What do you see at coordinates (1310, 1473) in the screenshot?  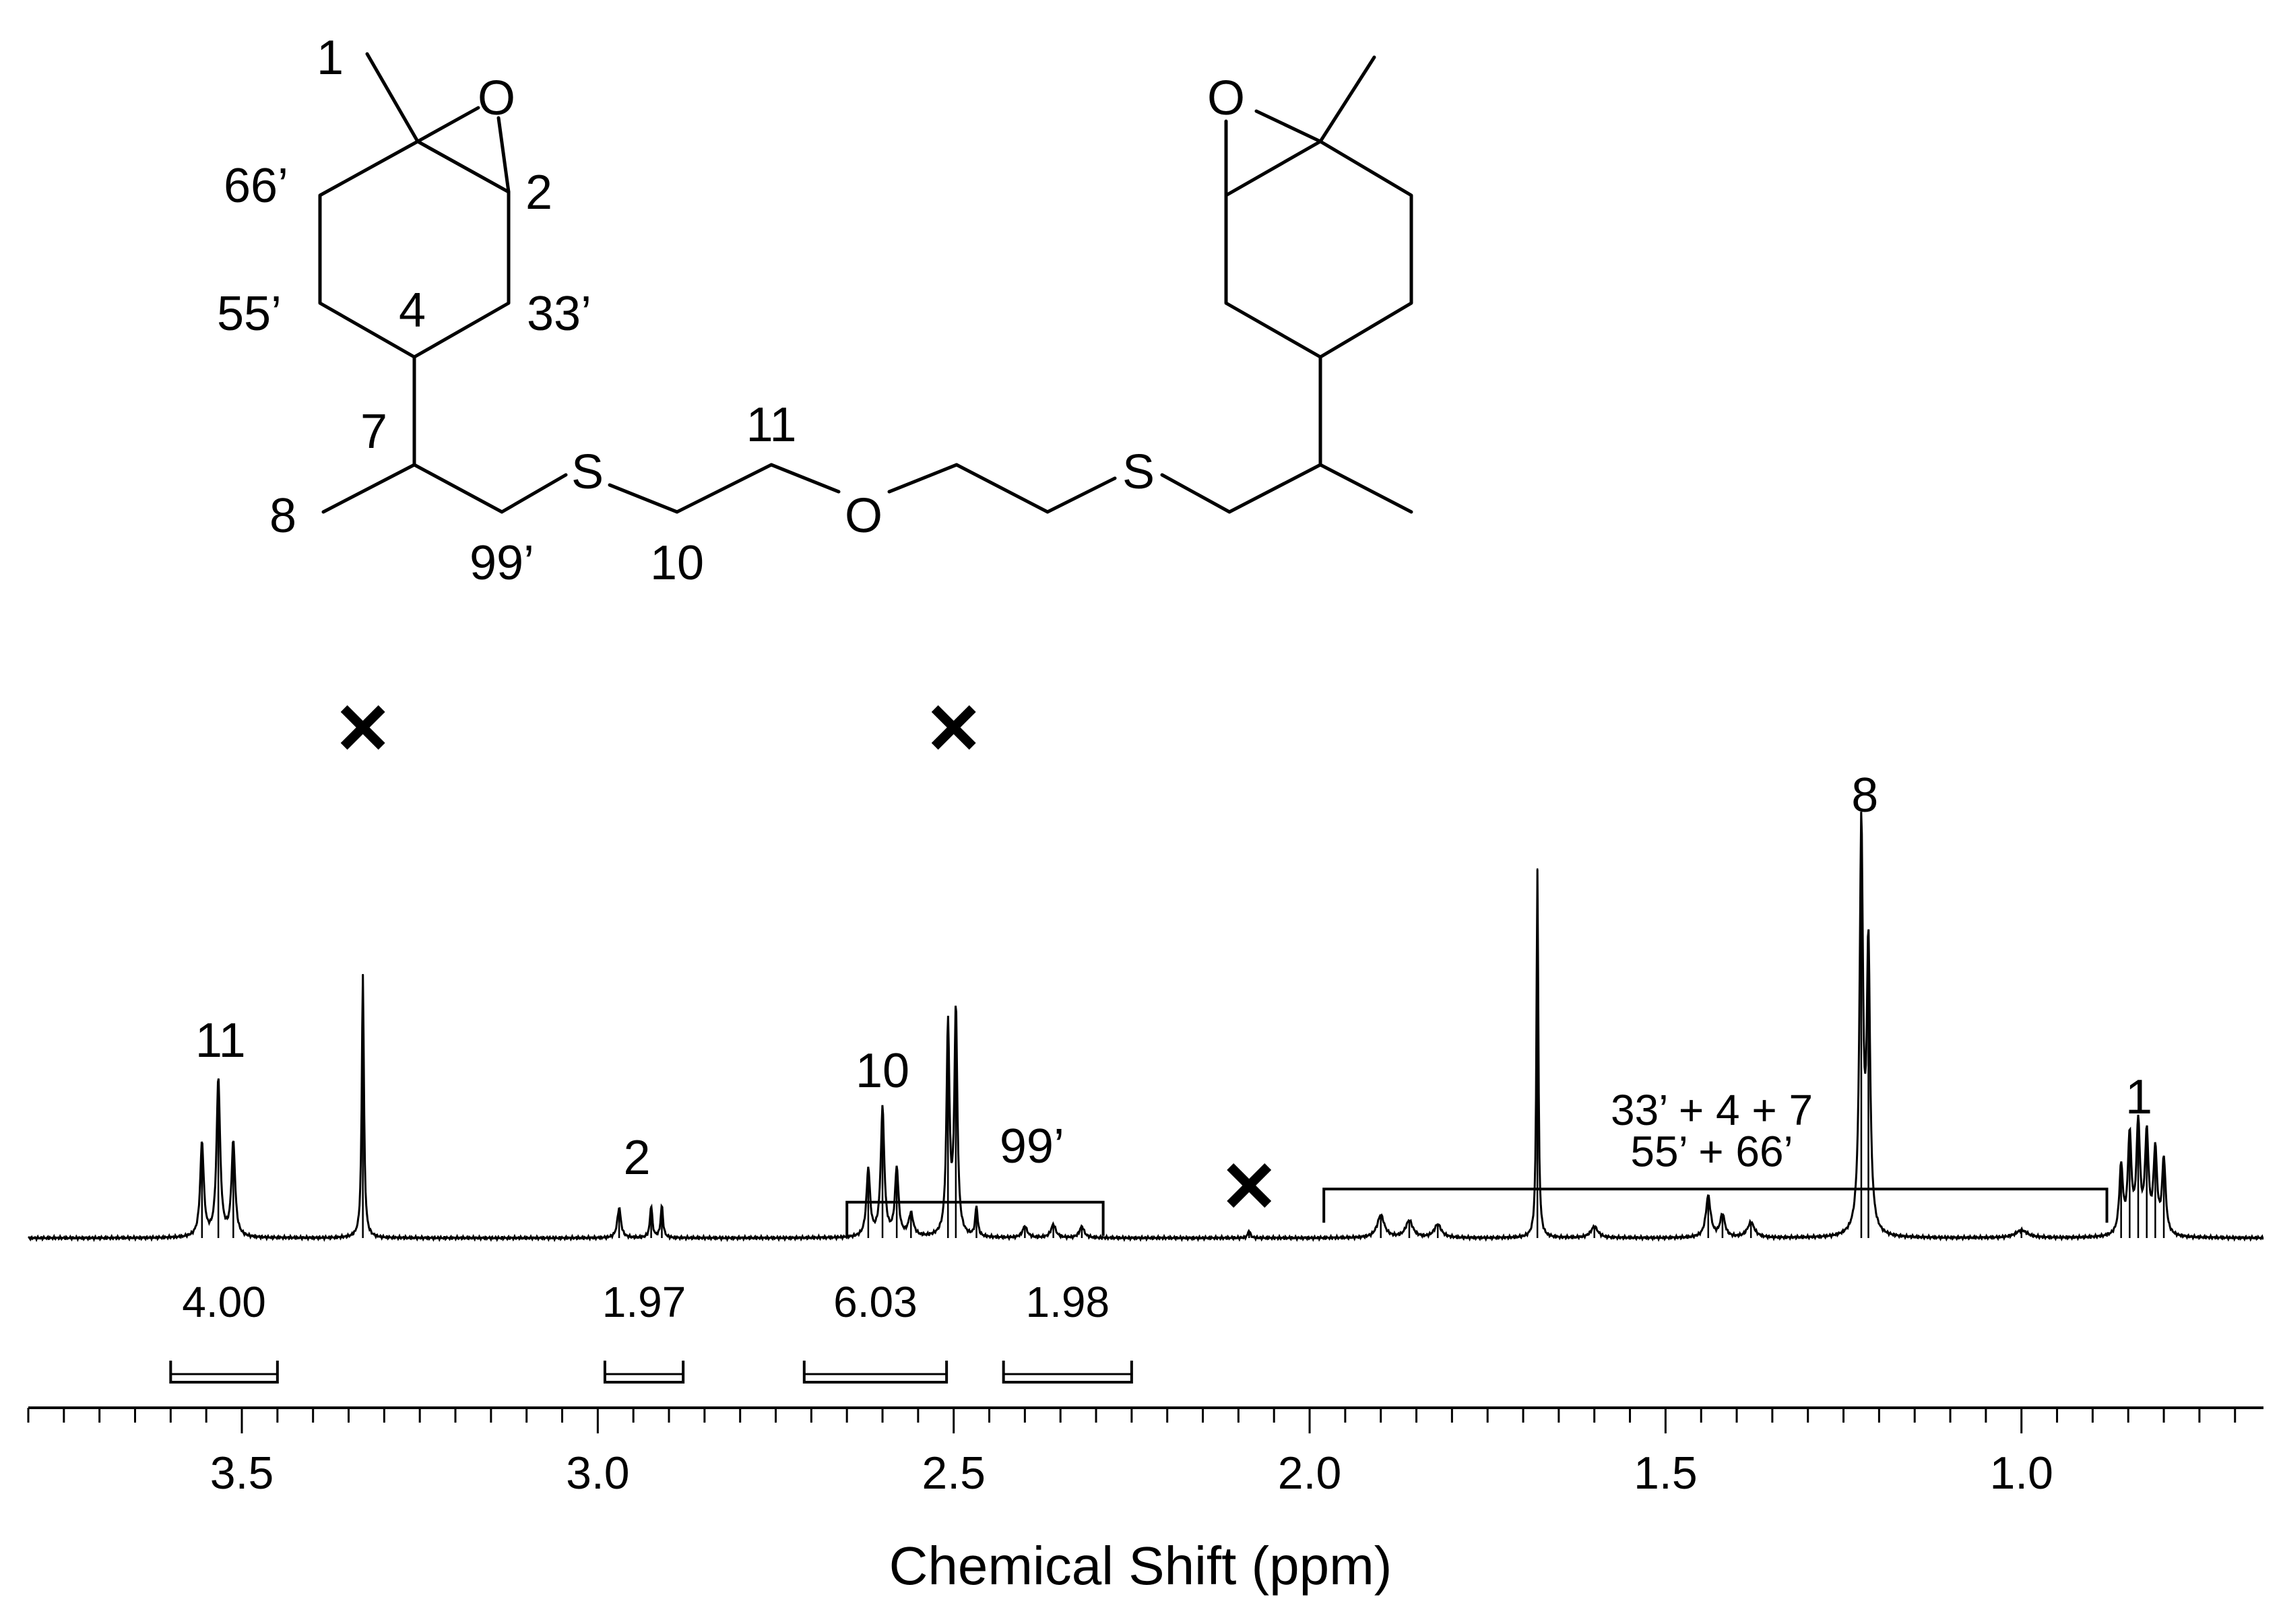 I see `x-tick-label-3: 2.0` at bounding box center [1310, 1473].